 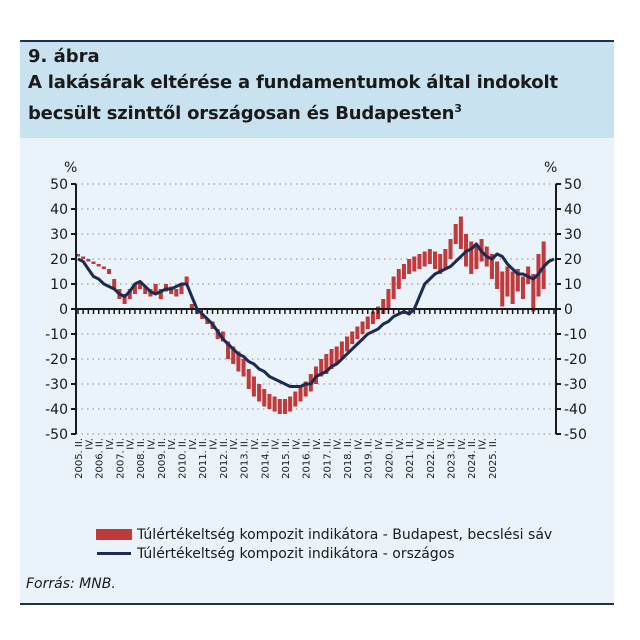 What do you see at coordinates (327, 458) in the screenshot?
I see `x-tick-label: 2017. II.` at bounding box center [327, 458].